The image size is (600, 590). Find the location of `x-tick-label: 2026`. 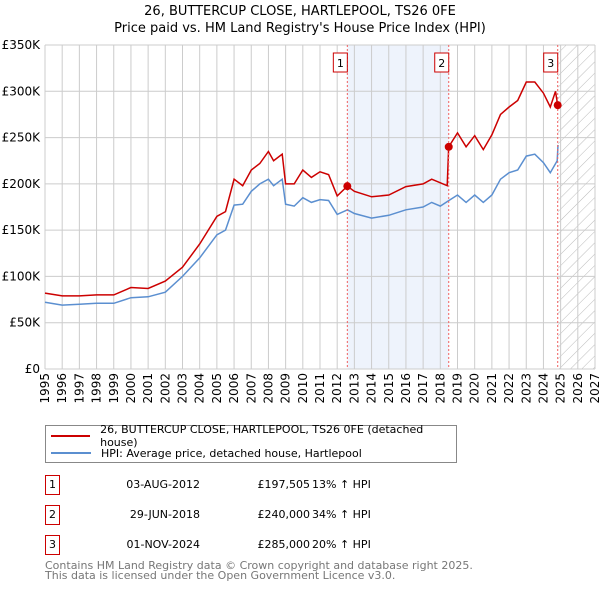

x-tick-label: 2026 is located at coordinates (578, 388).